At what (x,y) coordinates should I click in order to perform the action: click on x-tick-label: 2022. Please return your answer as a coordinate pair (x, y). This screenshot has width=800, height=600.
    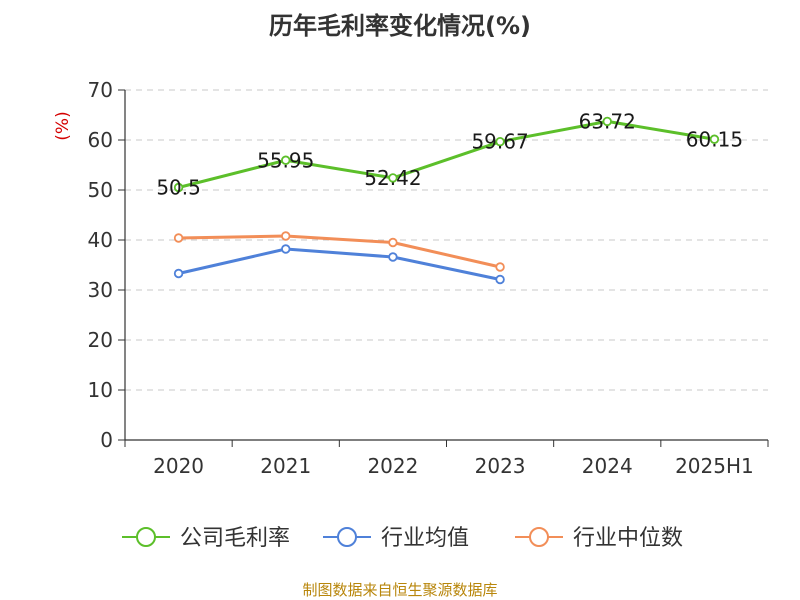
    Looking at the image, I should click on (392, 466).